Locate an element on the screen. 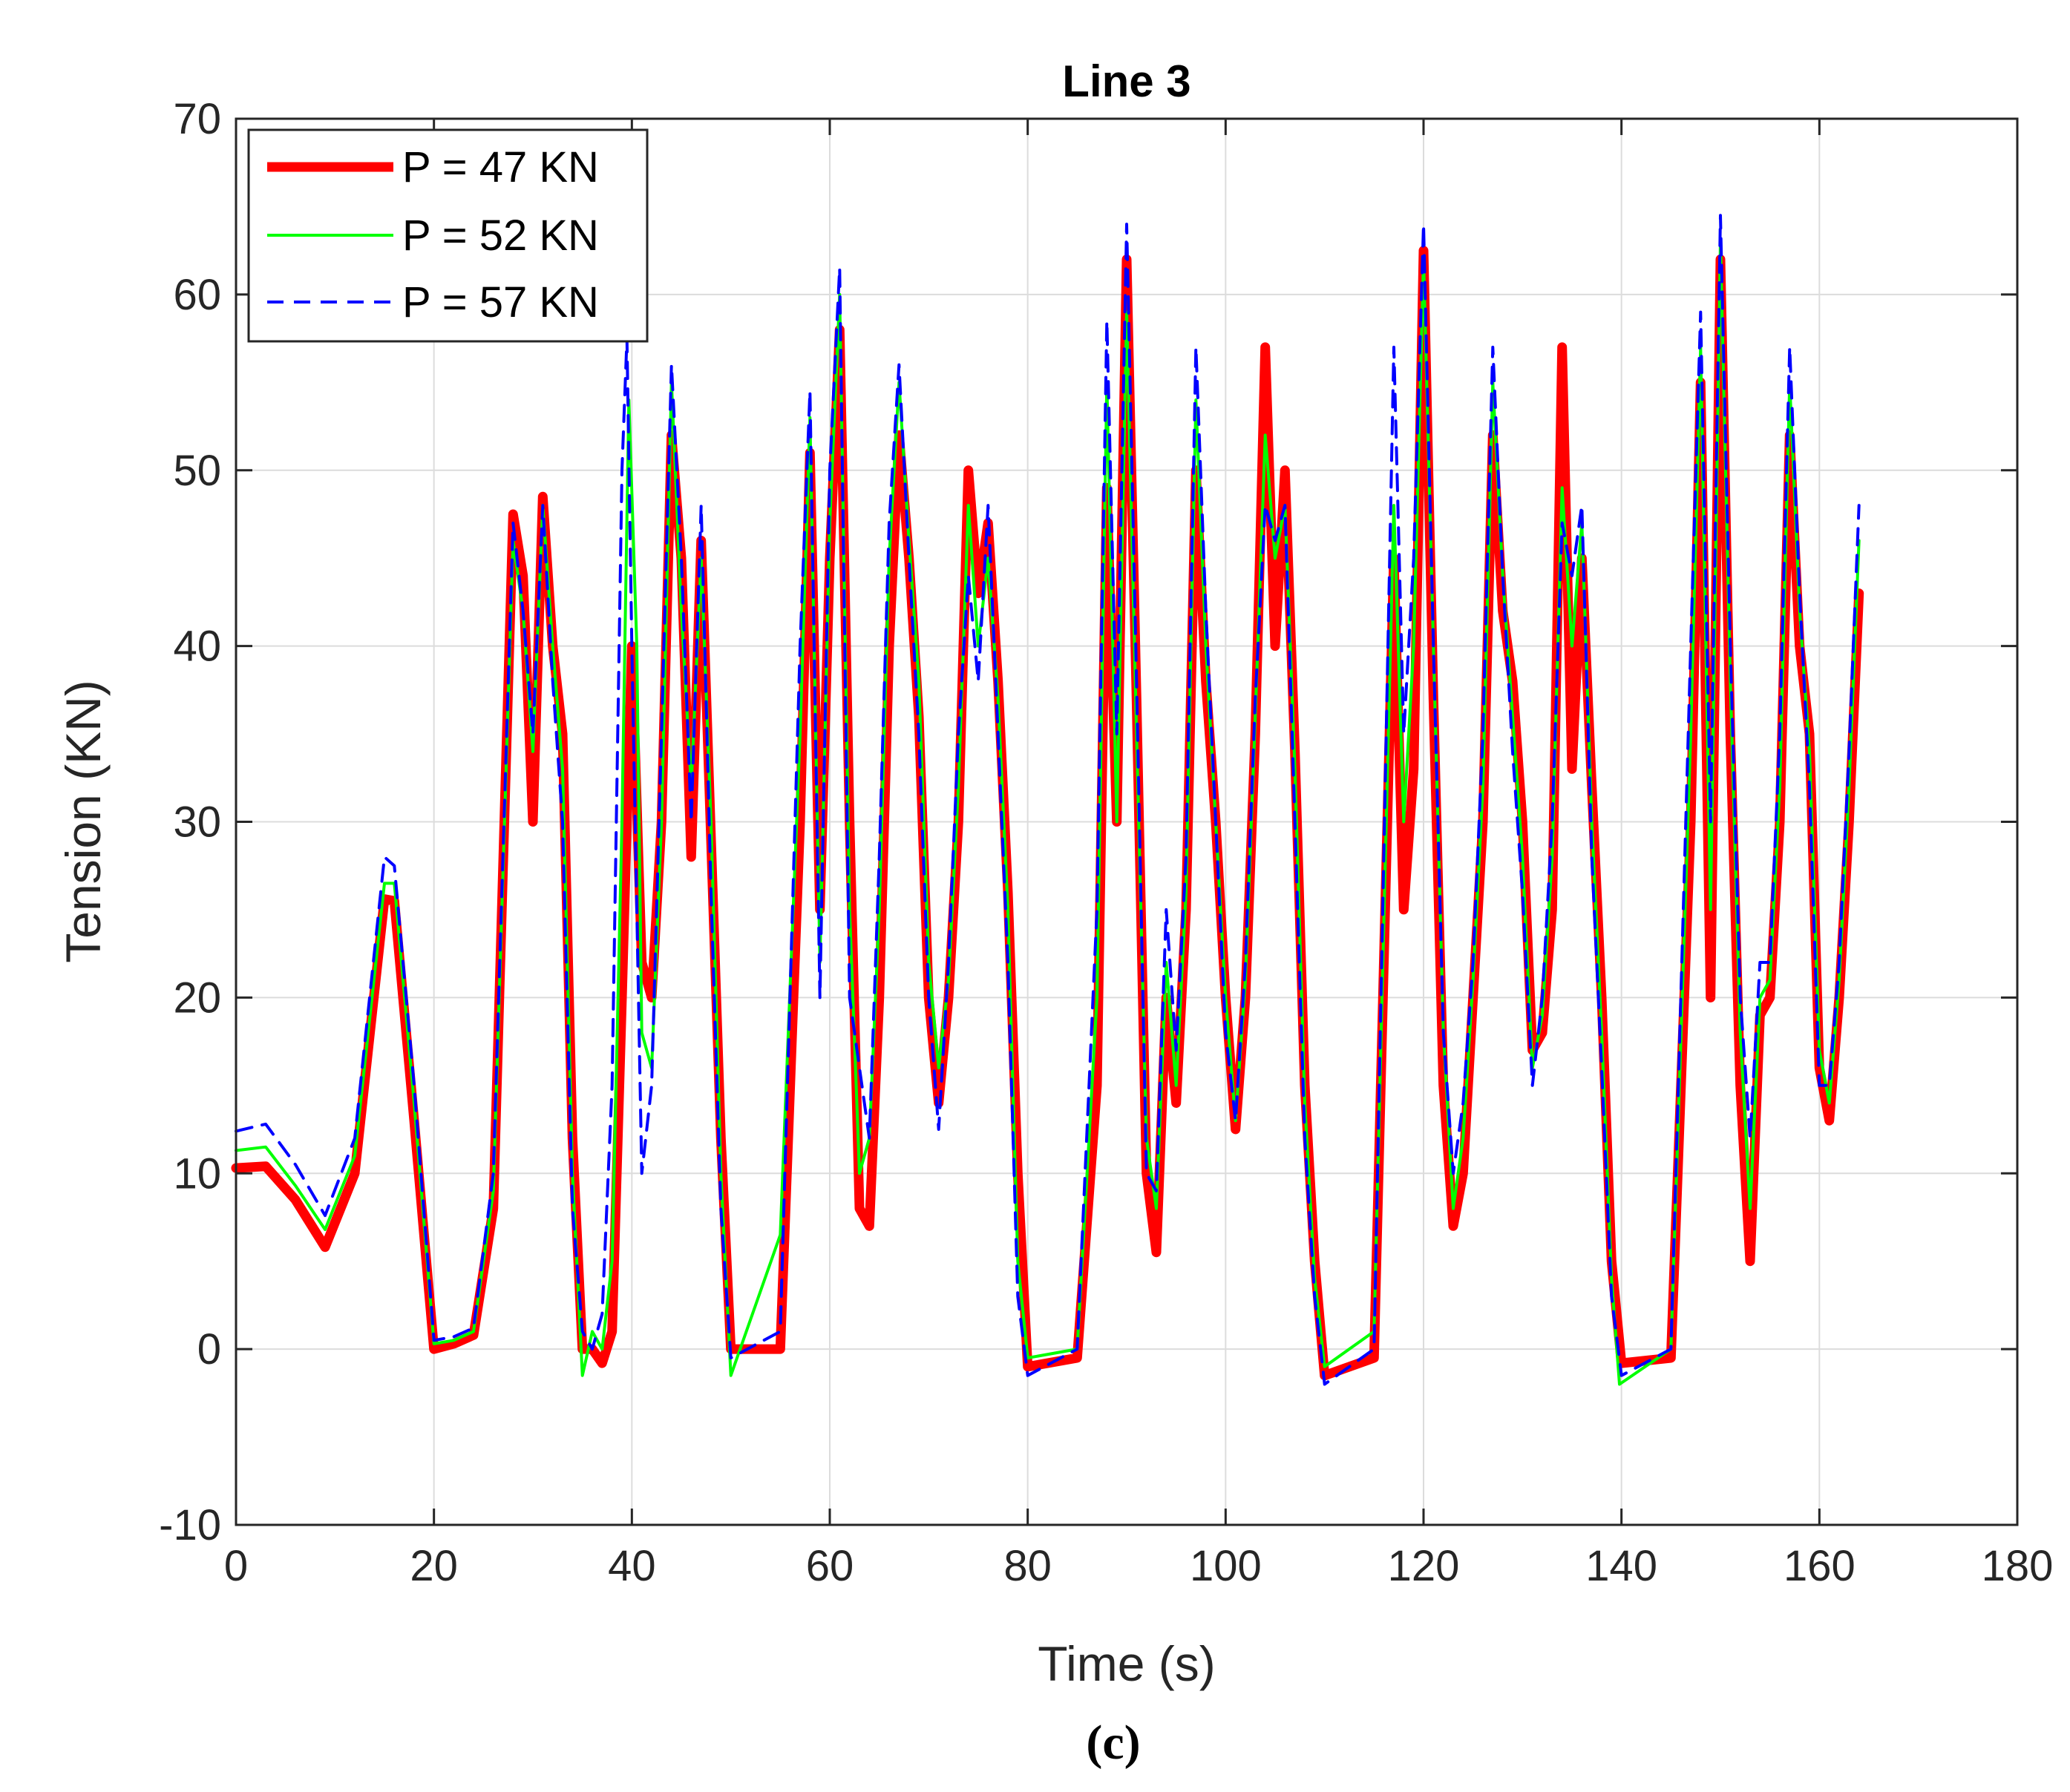  x-tick-label: 100 is located at coordinates (1226, 1566).